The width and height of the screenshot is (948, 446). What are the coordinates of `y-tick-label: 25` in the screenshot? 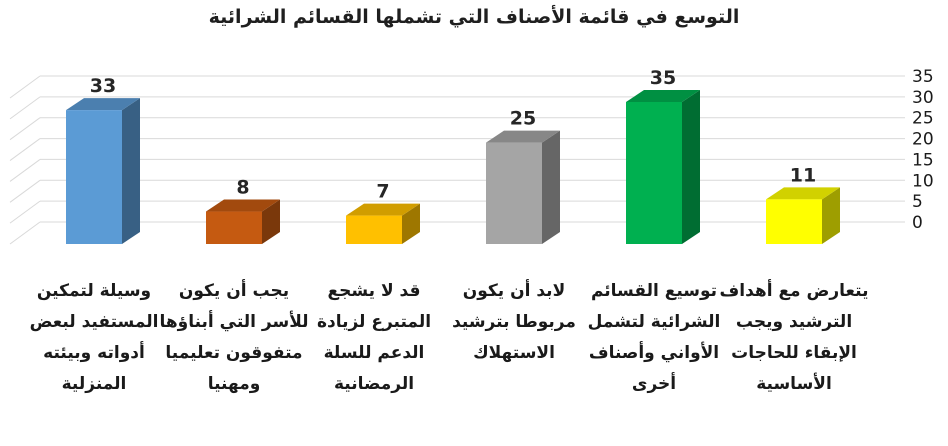 It's located at (923, 119).